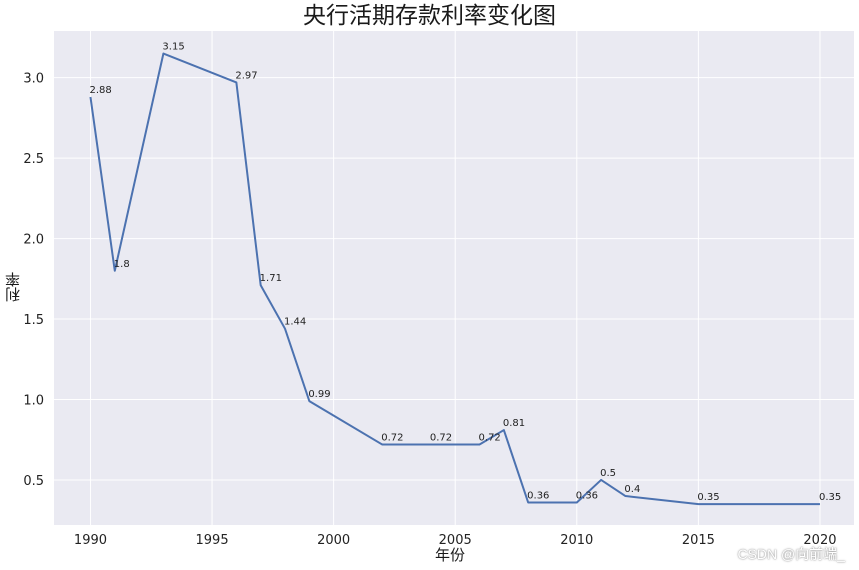 The height and width of the screenshot is (570, 859). I want to click on x-tick-label: 2010, so click(576, 540).